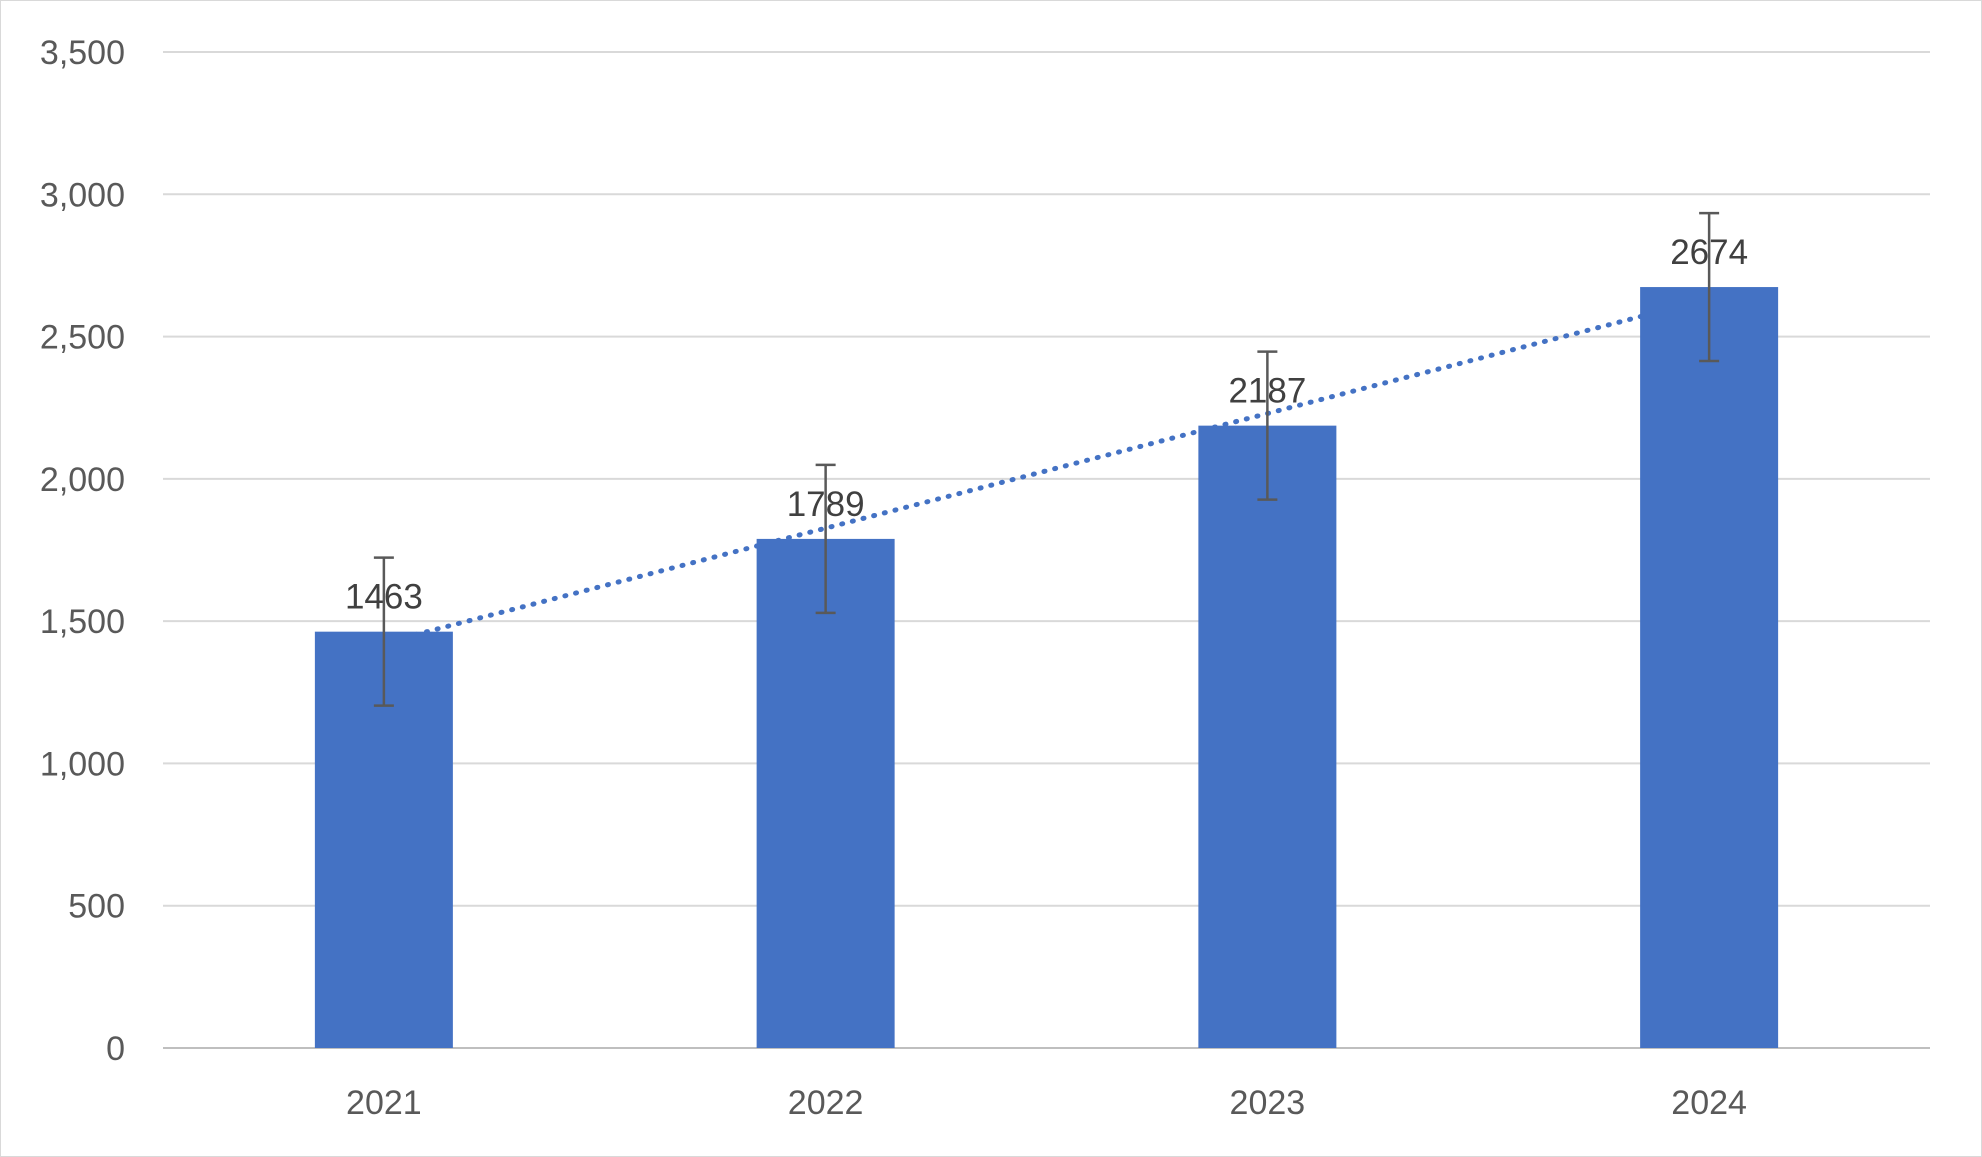 Image resolution: width=1982 pixels, height=1157 pixels. I want to click on y-tick-label: 3,000, so click(82, 195).